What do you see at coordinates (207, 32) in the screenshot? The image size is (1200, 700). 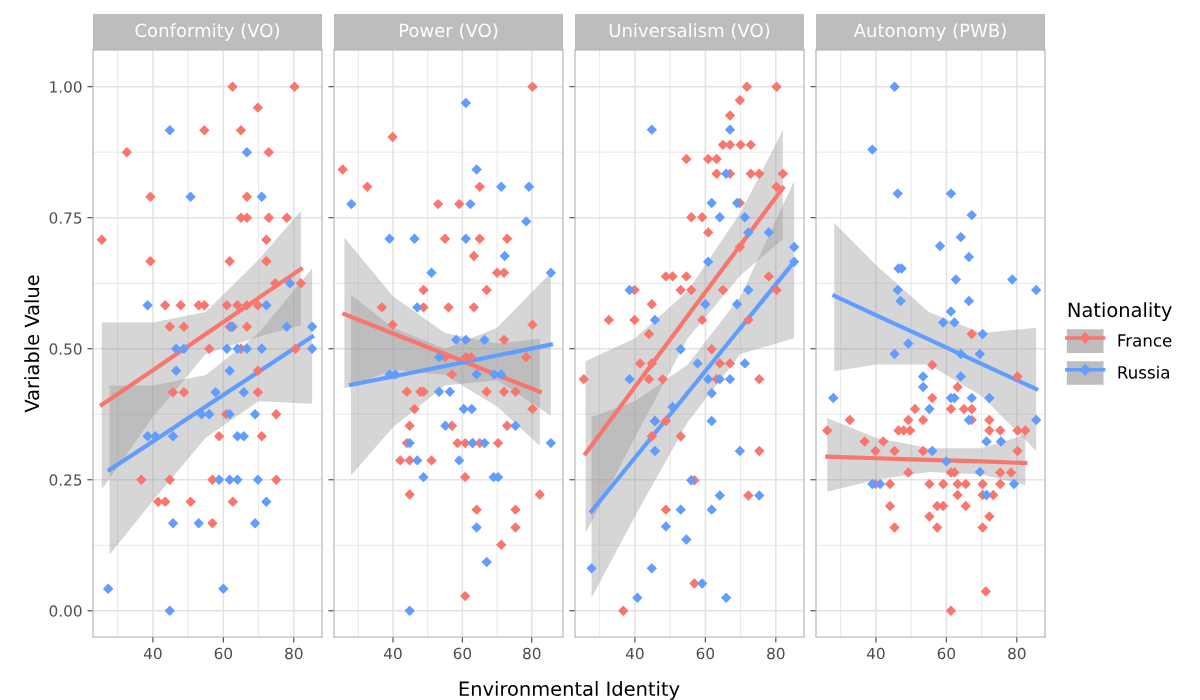 I see `chart-title: Conformity (VO)` at bounding box center [207, 32].